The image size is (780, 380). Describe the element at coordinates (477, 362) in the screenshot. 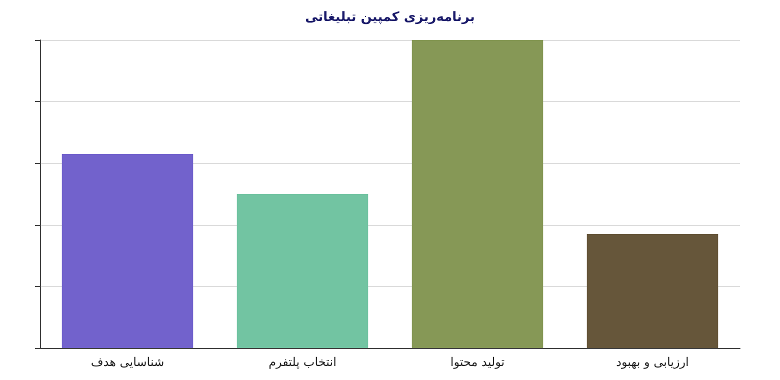

I see `x-tick-label: تولید محتوا` at that location.